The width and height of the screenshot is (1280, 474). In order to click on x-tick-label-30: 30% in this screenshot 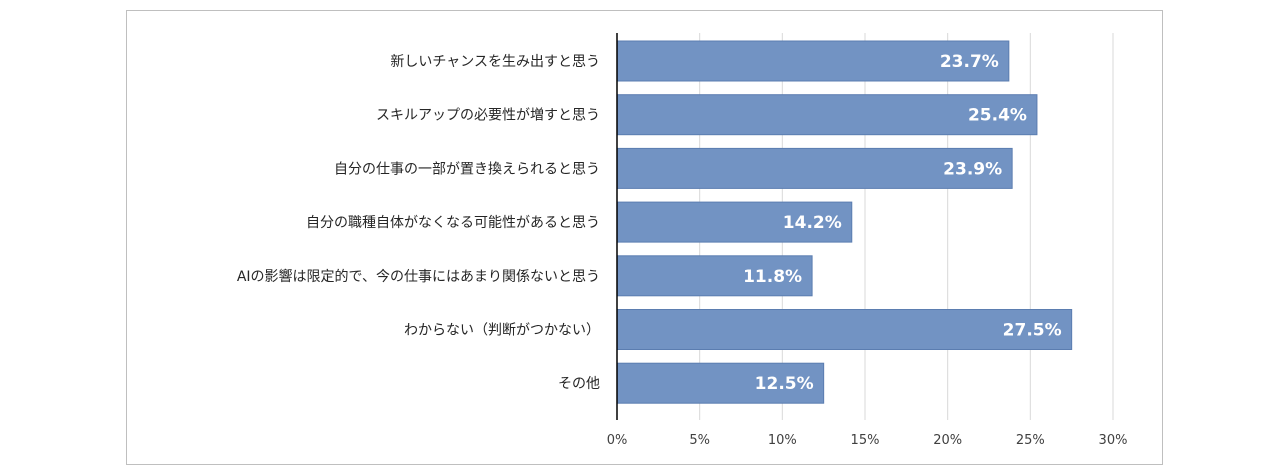, I will do `click(1113, 440)`.